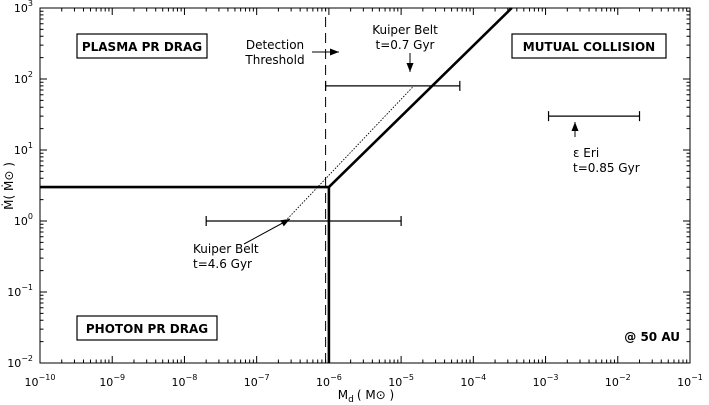  I want to click on eps-eri-label-line2: t=0.85 Gyr, so click(606, 168).